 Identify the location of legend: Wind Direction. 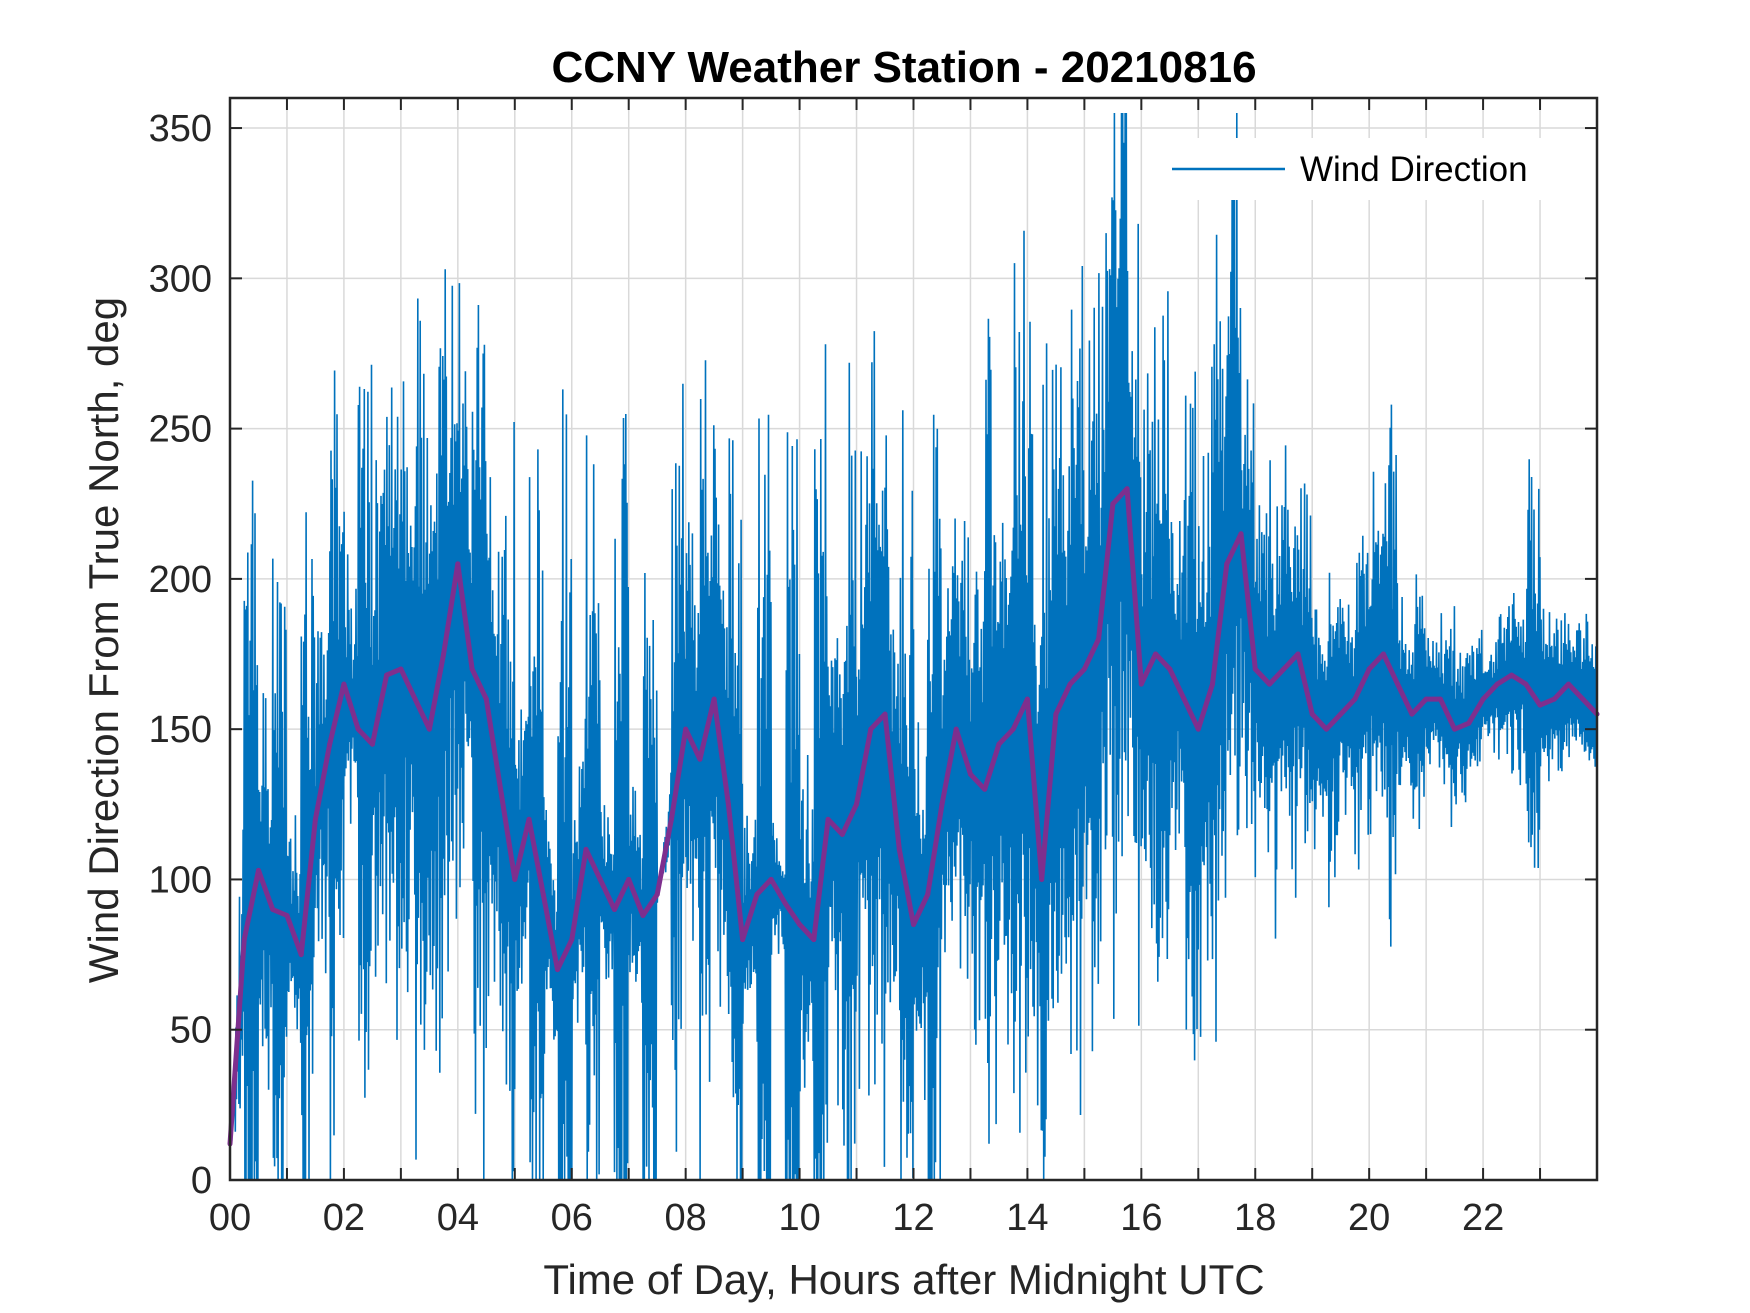
(1370, 169).